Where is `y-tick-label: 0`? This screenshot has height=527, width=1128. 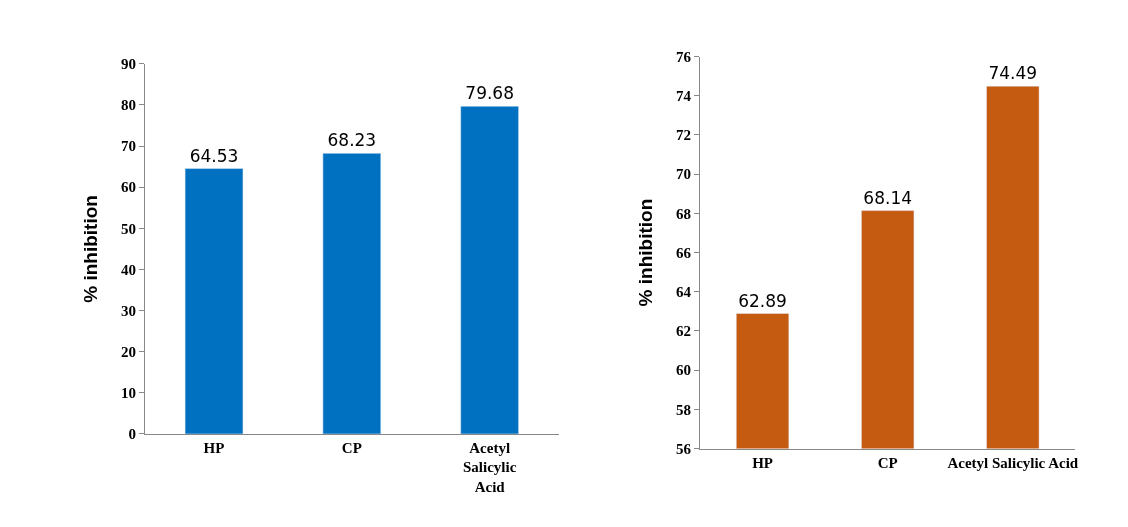
y-tick-label: 0 is located at coordinates (132, 434).